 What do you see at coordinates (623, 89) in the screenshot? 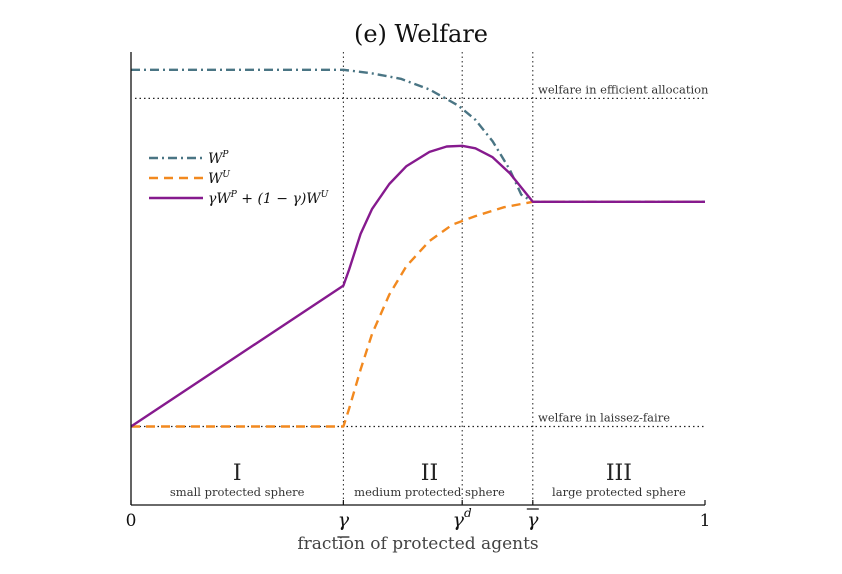
I see `ref-label-efficient: welfare in efficient allocation` at bounding box center [623, 89].